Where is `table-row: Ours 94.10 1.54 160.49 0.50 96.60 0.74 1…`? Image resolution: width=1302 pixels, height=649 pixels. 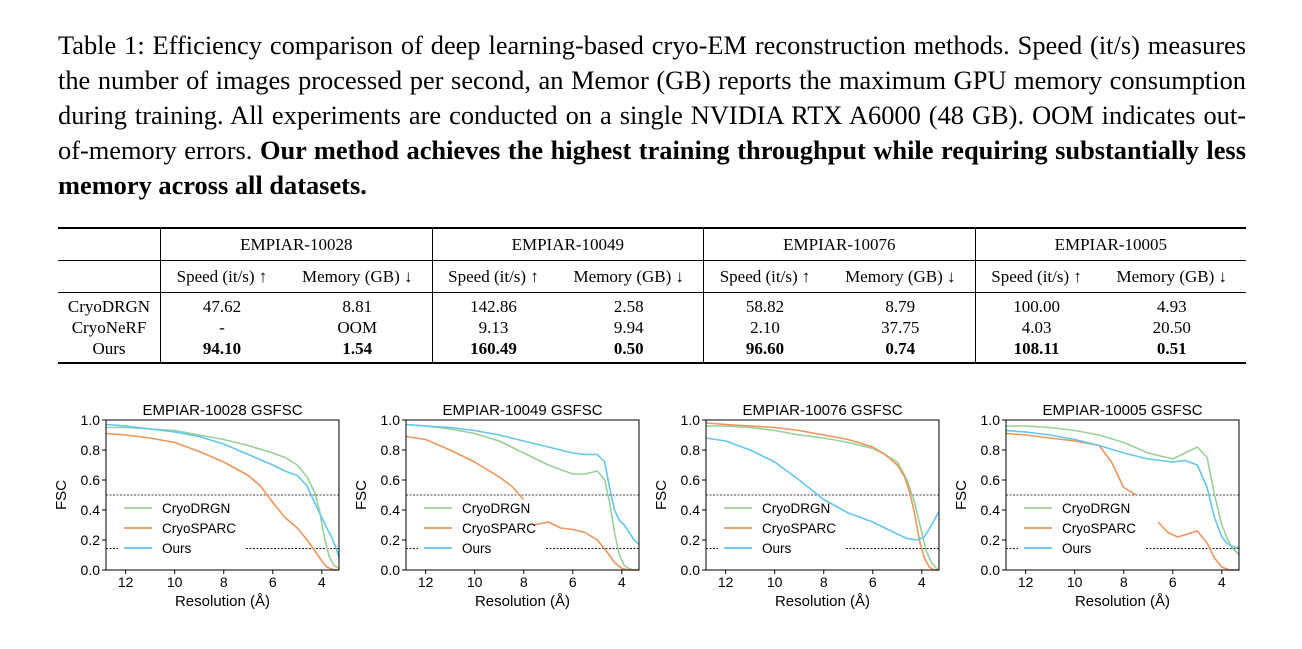 table-row: Ours 94.10 1.54 160.49 0.50 96.60 0.74 1… is located at coordinates (652, 351).